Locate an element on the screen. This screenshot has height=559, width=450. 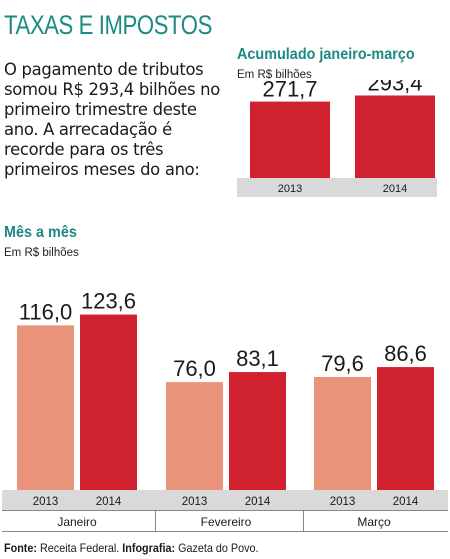
monthly-bar-março-2014 is located at coordinates (405, 428).